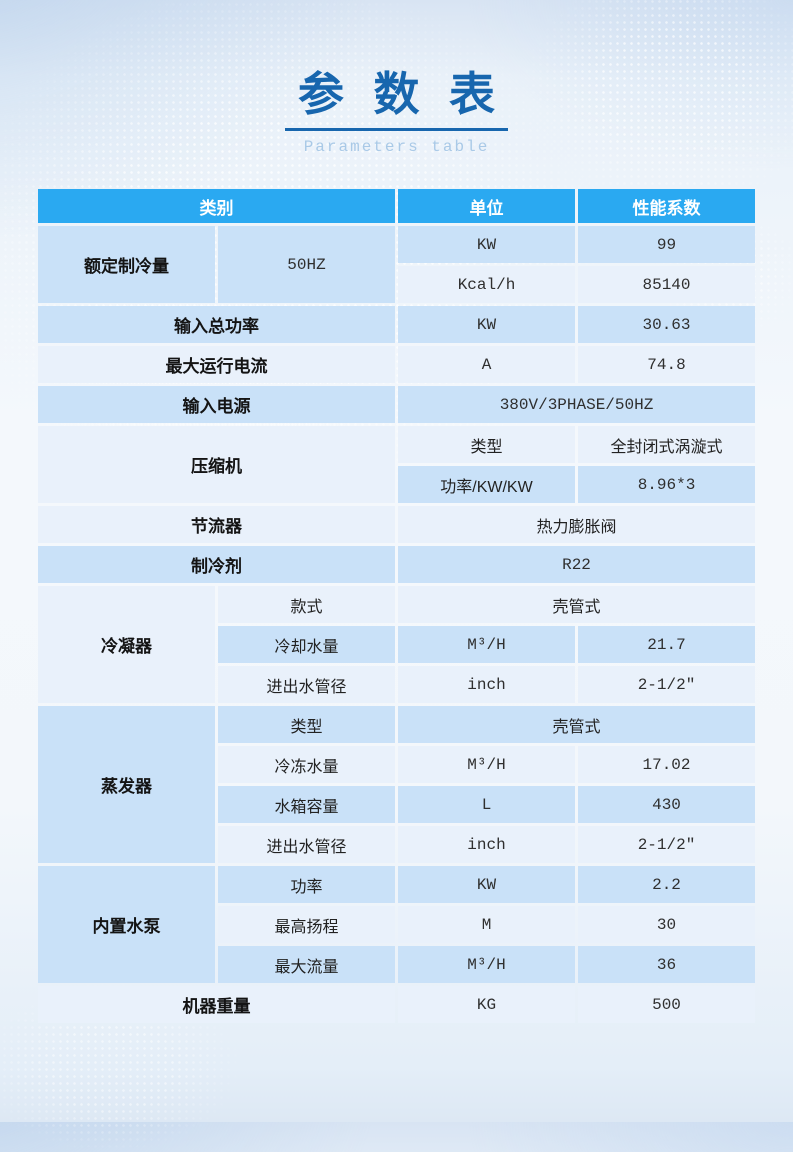  I want to click on unit-evaporator-tank-capacity: L, so click(486, 804).